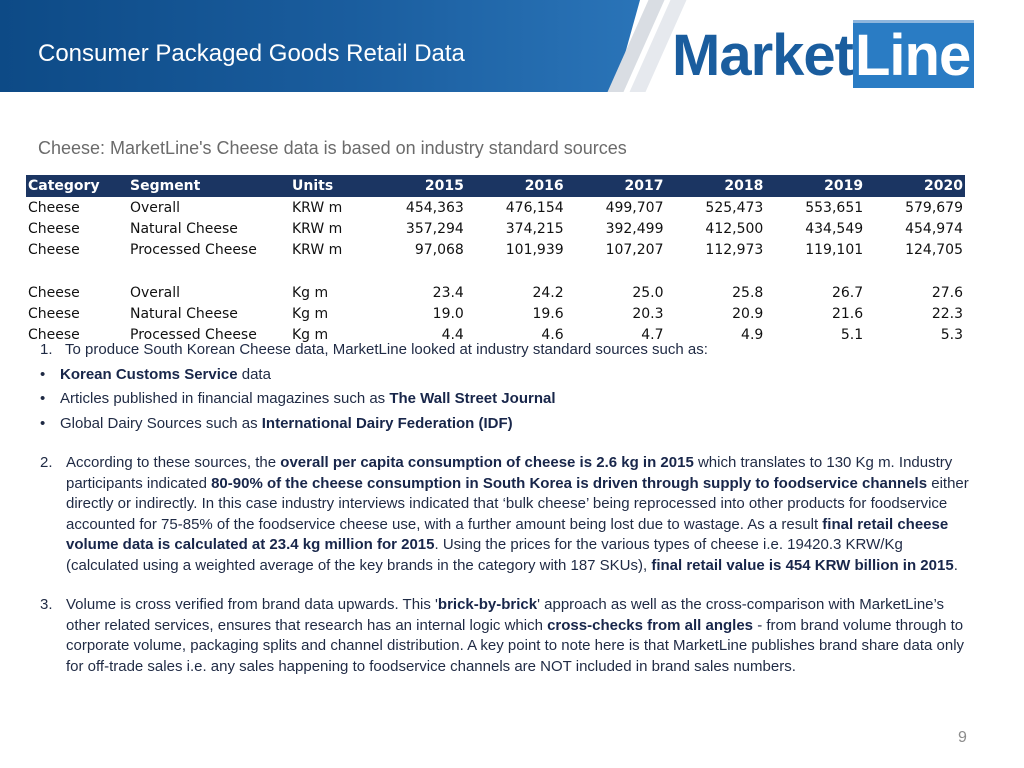 The width and height of the screenshot is (1024, 768). What do you see at coordinates (648, 292) in the screenshot?
I see `cell-value: 25.0` at bounding box center [648, 292].